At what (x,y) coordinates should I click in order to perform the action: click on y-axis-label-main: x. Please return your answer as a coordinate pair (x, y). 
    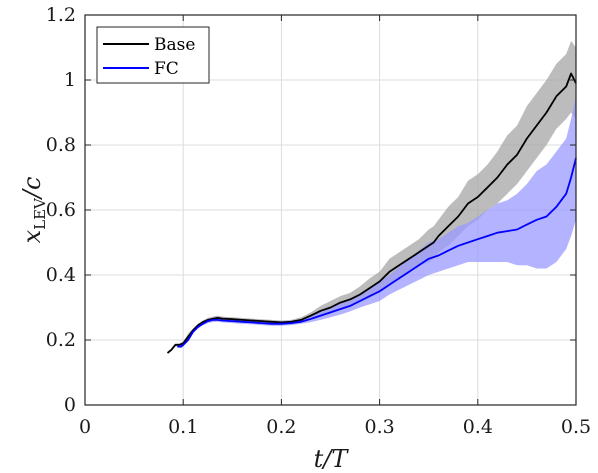
    Looking at the image, I should click on (32, 236).